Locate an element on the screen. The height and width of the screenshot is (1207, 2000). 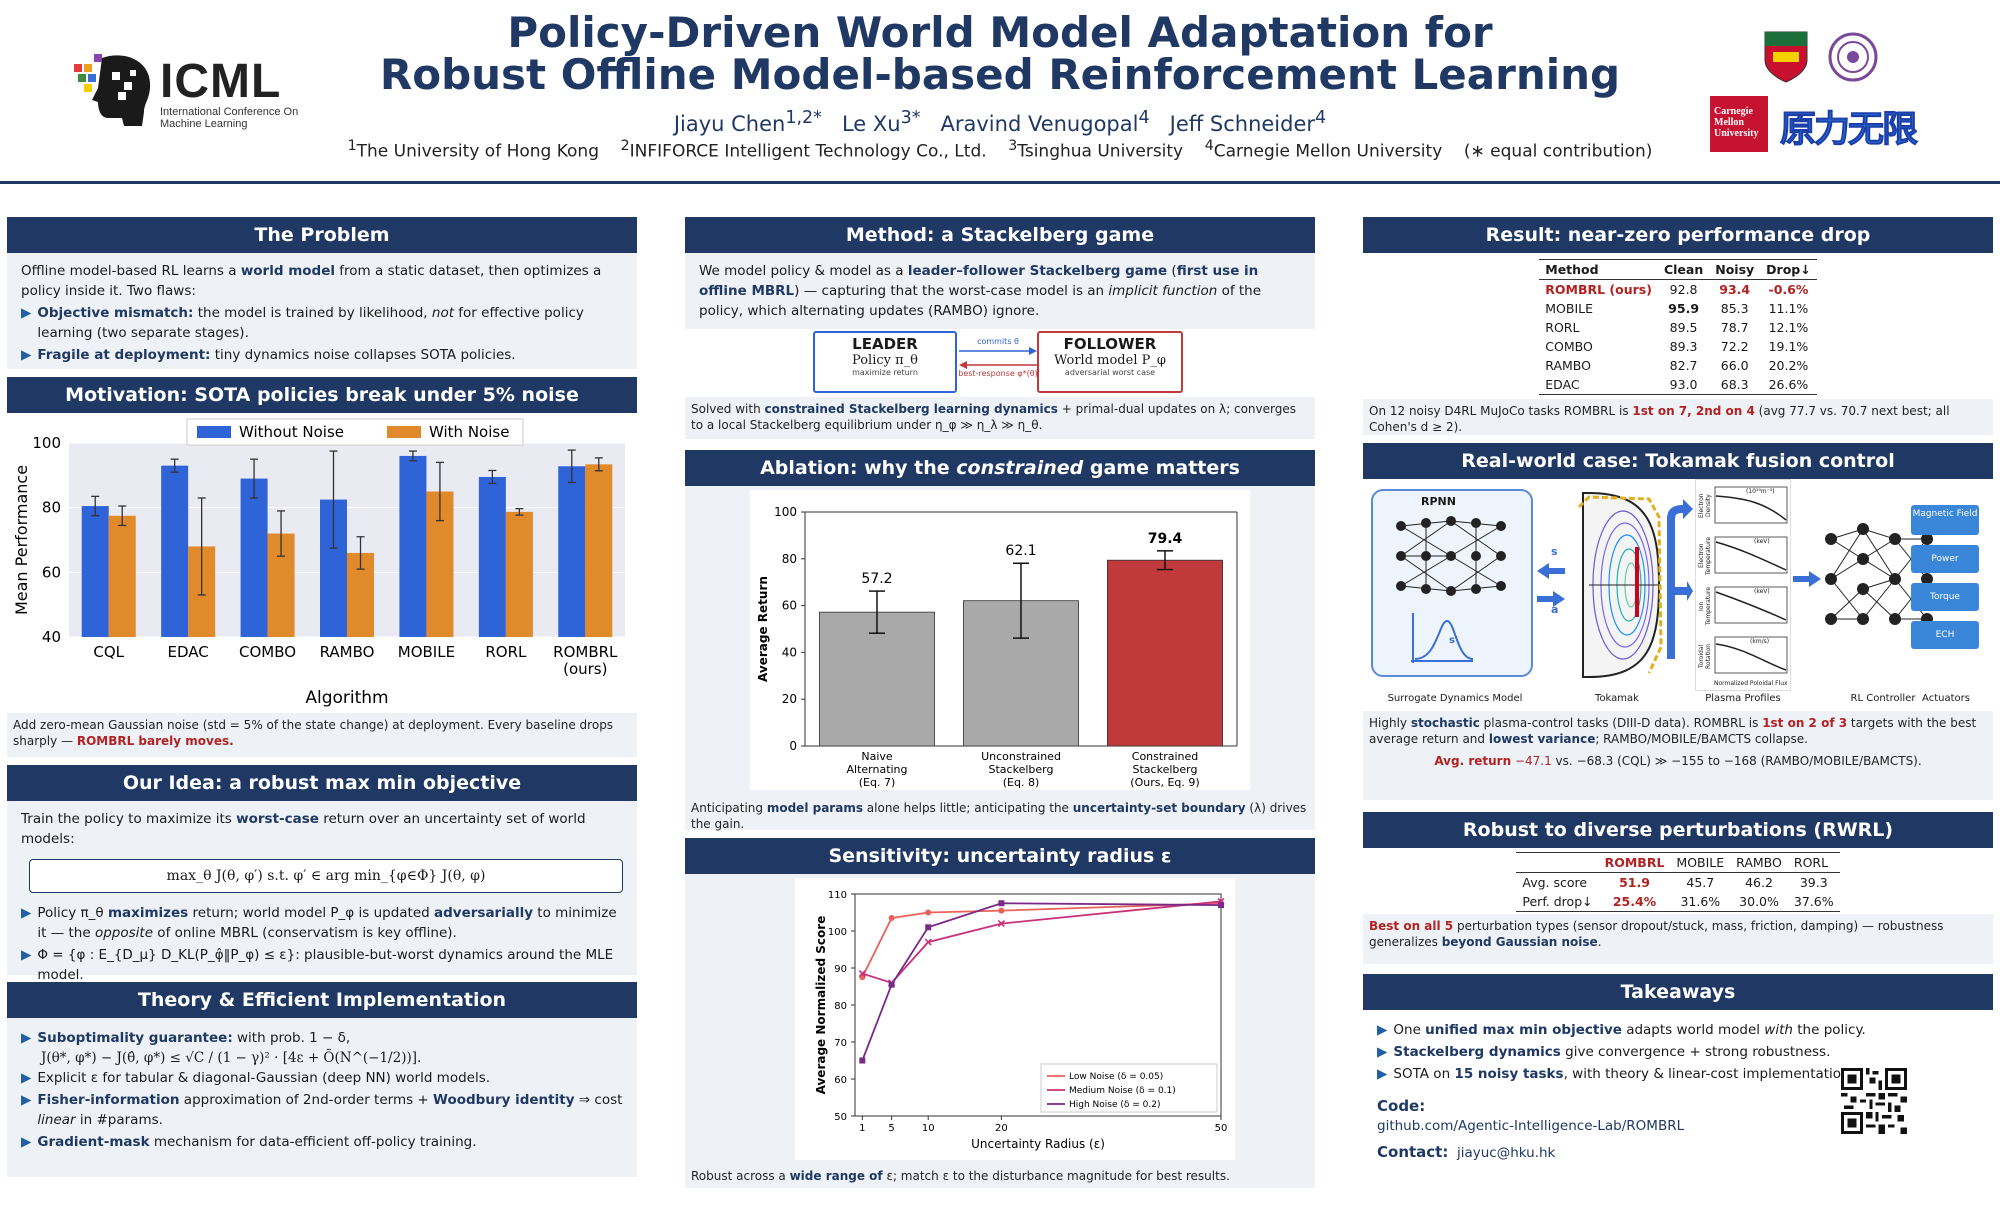
result-heading: Result: near-zero performance drop is located at coordinates (1678, 235).